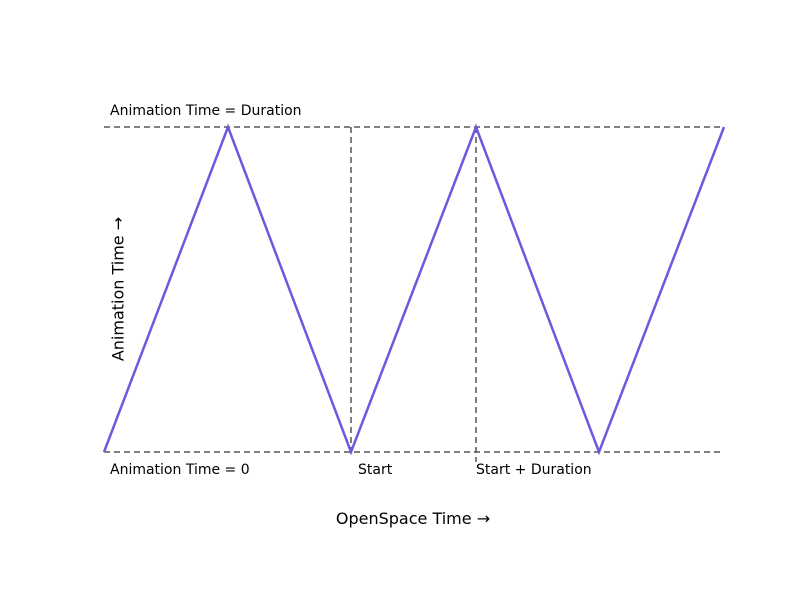 The image size is (800, 600). Describe the element at coordinates (413, 518) in the screenshot. I see `x-axis-label: OpenSpace Time →` at that location.